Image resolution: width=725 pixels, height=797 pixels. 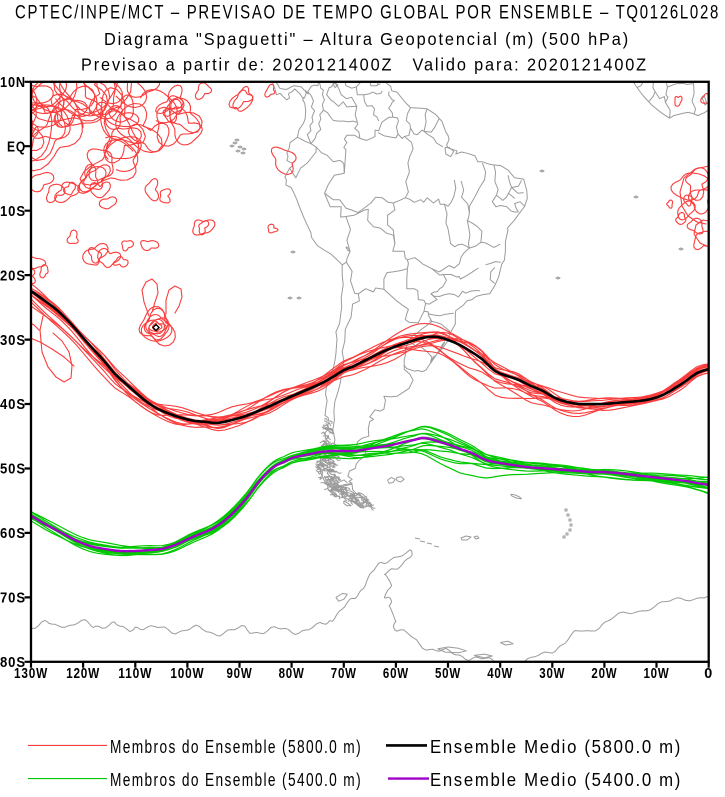 I want to click on svg-text: 10W, so click(x=657, y=674).